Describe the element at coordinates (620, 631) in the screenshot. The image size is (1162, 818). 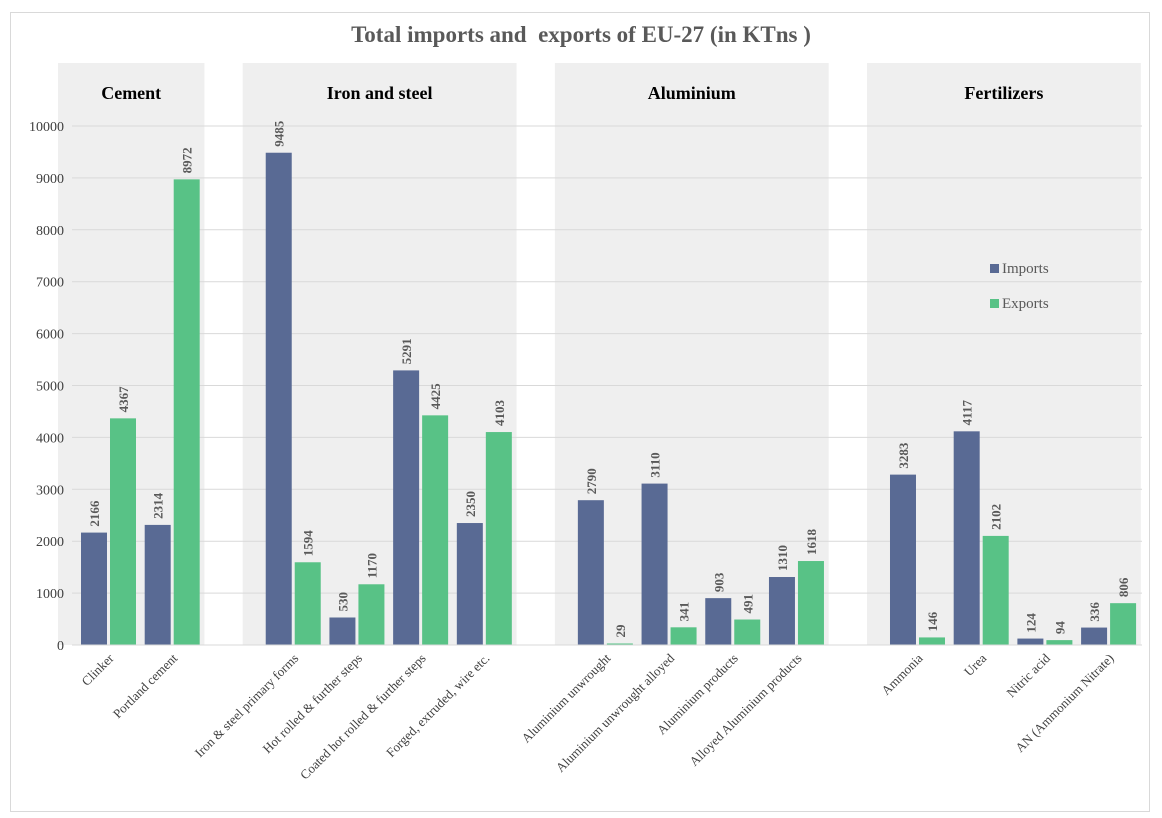
I see `data-label-exports-aluminium-unwrought: 29` at that location.